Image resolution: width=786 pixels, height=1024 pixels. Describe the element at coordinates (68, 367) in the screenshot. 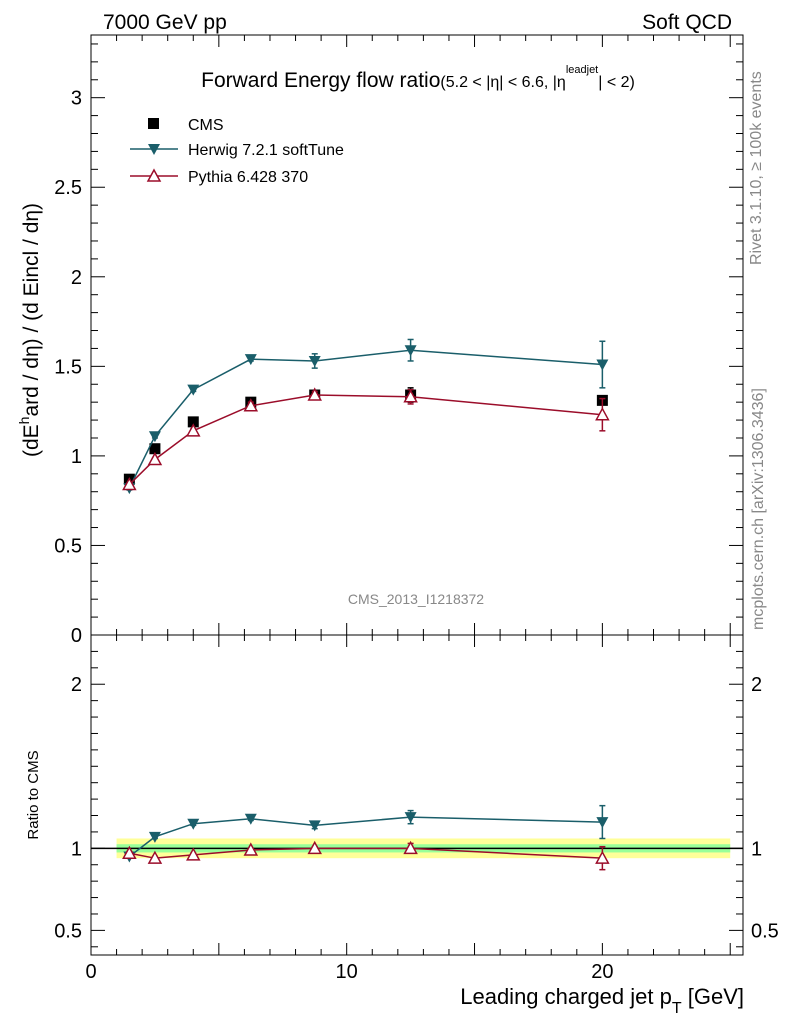

I see `y-tick-label: 1.5` at that location.